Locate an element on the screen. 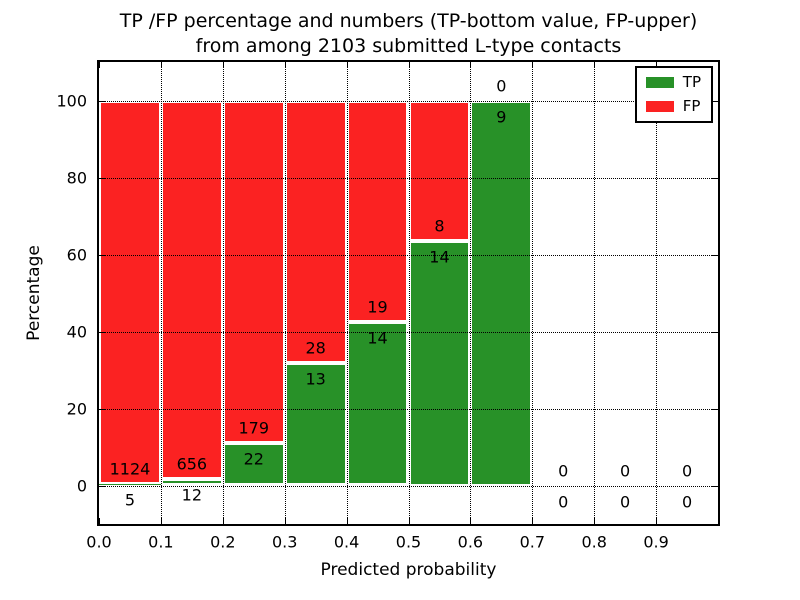 Image resolution: width=800 pixels, height=600 pixels. x-tick-label: 0.0 is located at coordinates (99, 542).